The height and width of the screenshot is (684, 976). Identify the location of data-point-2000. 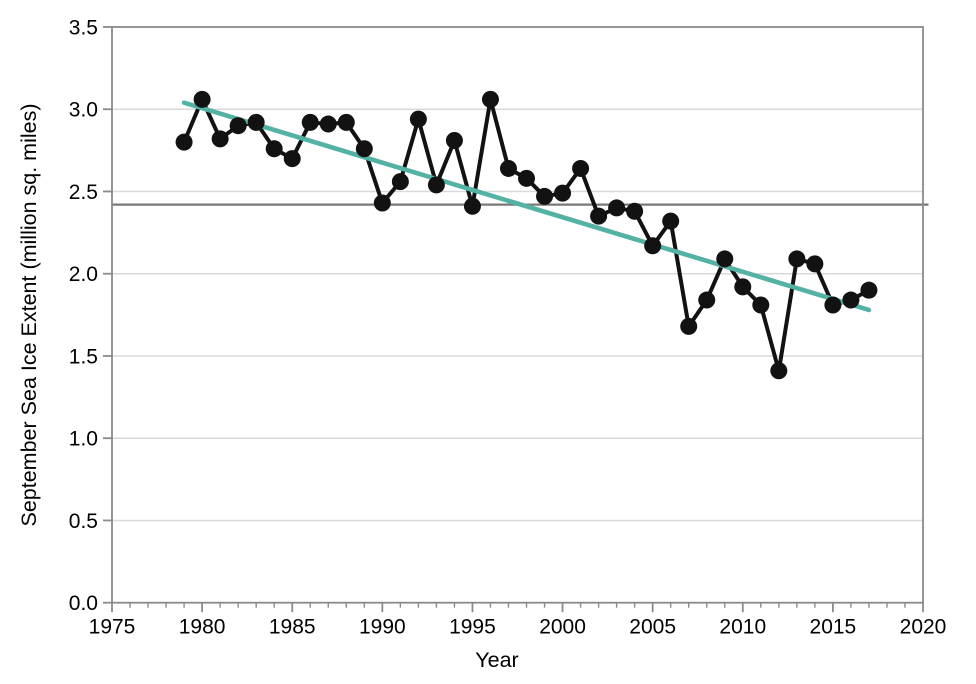
(563, 193).